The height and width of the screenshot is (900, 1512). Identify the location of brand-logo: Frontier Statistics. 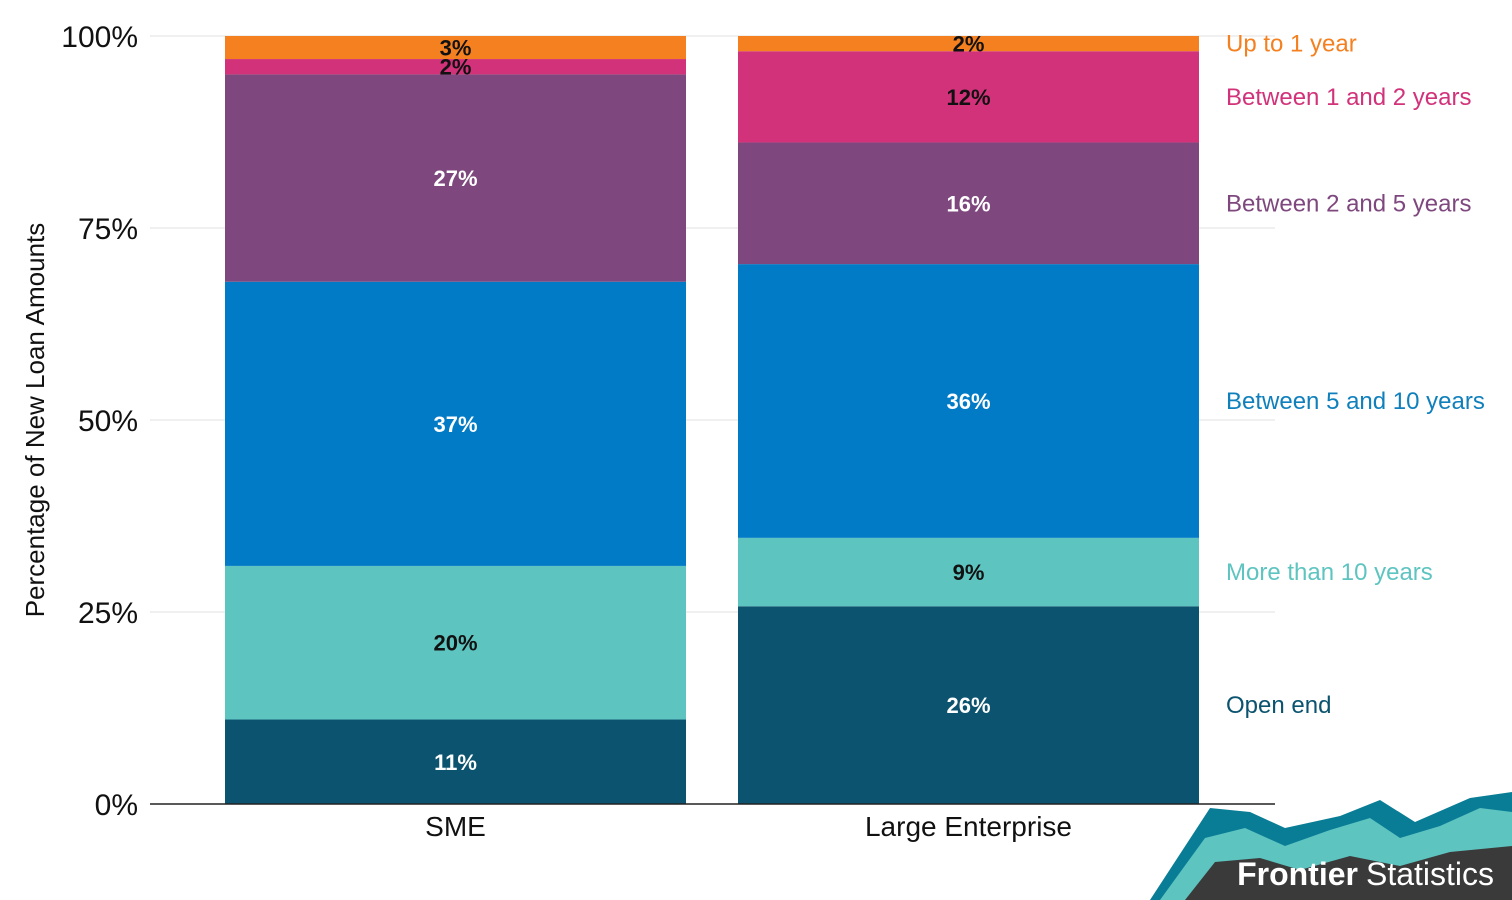
(1331, 846).